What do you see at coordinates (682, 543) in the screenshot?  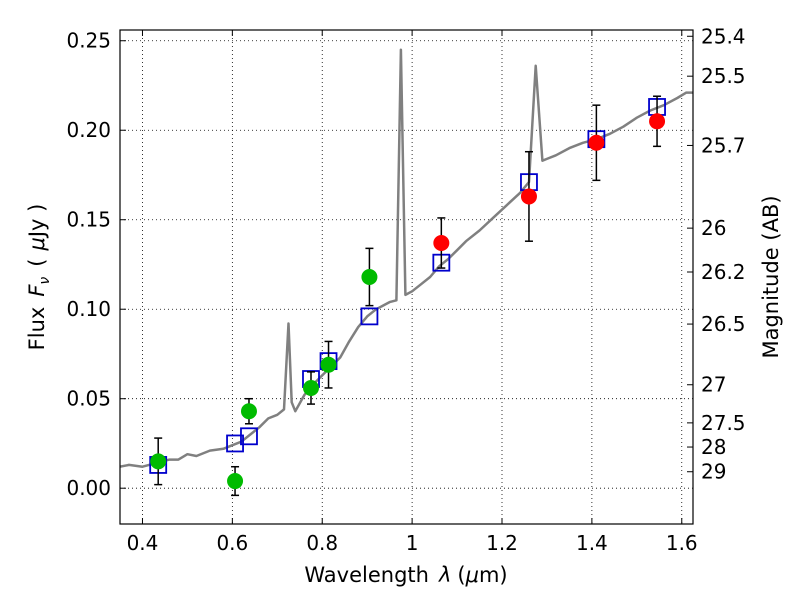 I see `x-tick-label: 1.6` at bounding box center [682, 543].